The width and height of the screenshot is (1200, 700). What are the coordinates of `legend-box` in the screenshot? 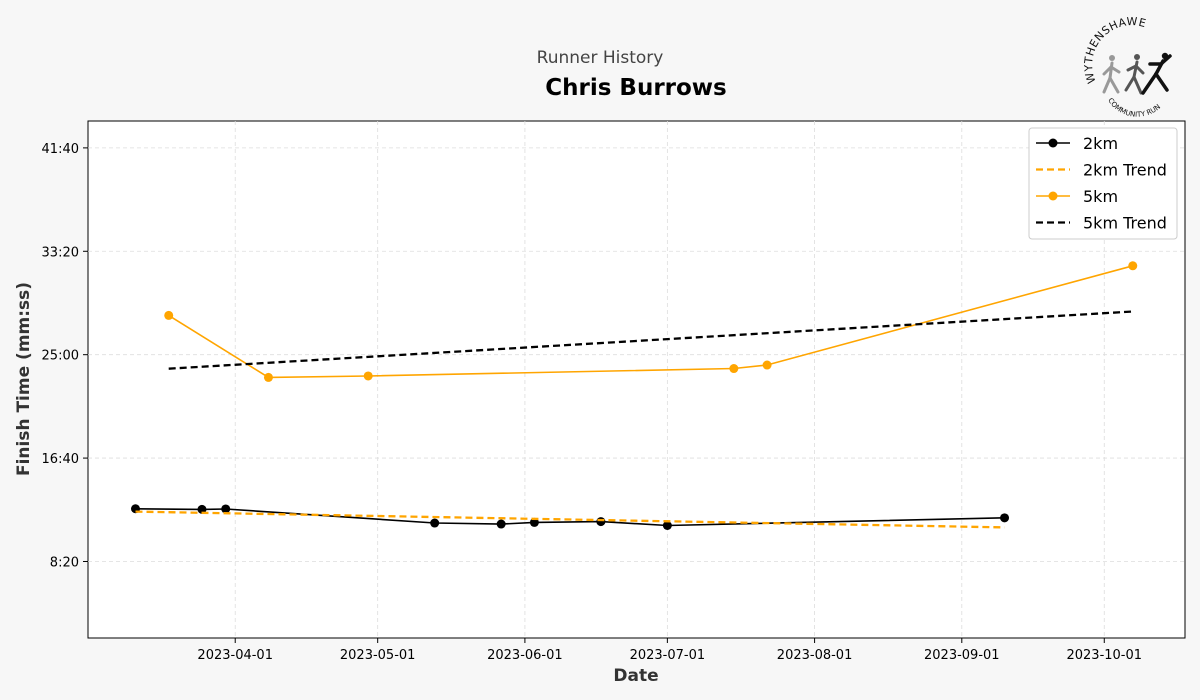 It's located at (1103, 183).